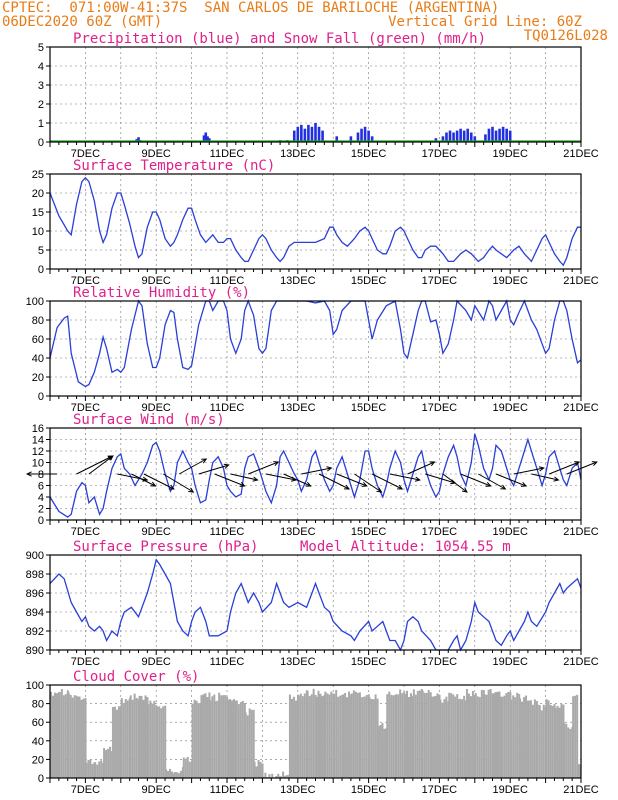 This screenshot has width=618, height=800. I want to click on panel-2-series-line, so click(315, 221).